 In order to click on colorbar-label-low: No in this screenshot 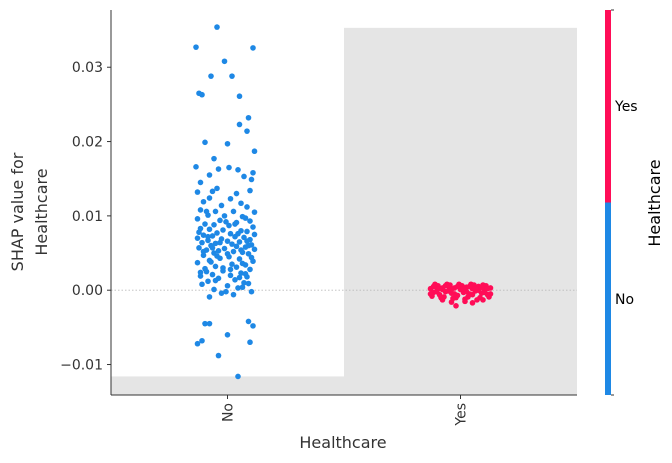, I will do `click(624, 300)`.